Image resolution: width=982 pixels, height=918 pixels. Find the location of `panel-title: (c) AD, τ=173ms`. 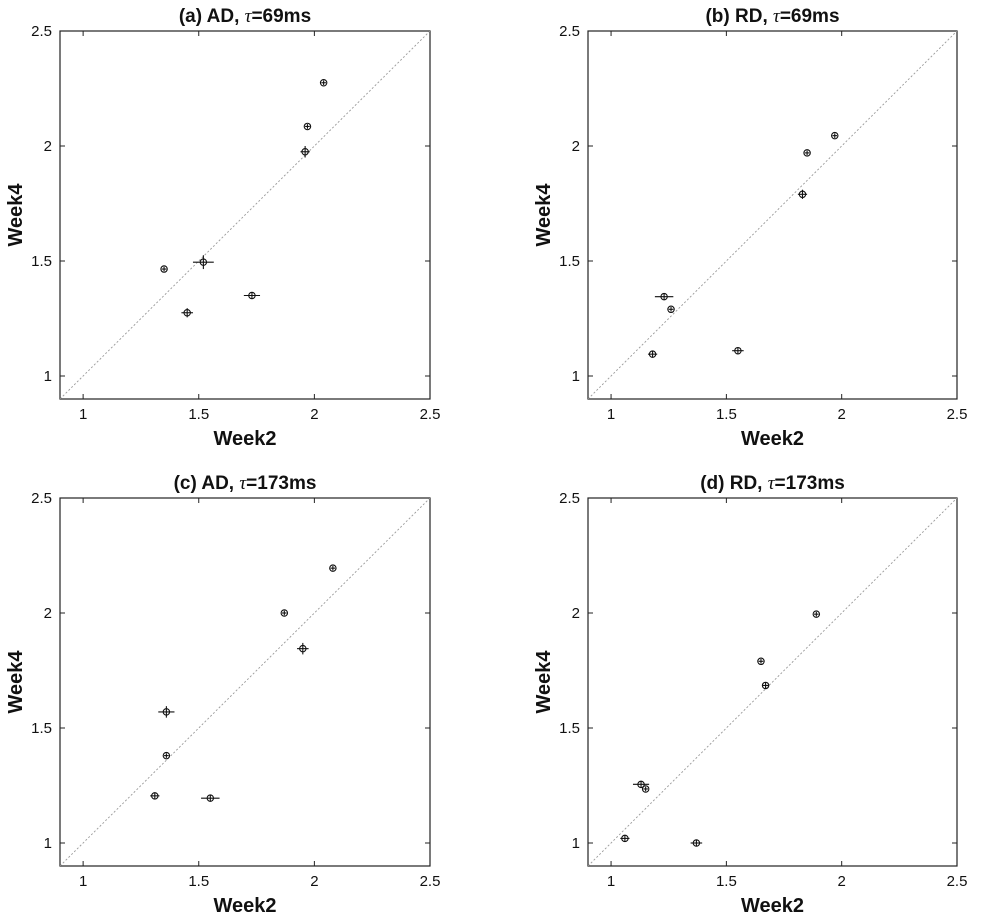

panel-title: (c) AD, τ=173ms is located at coordinates (245, 483).